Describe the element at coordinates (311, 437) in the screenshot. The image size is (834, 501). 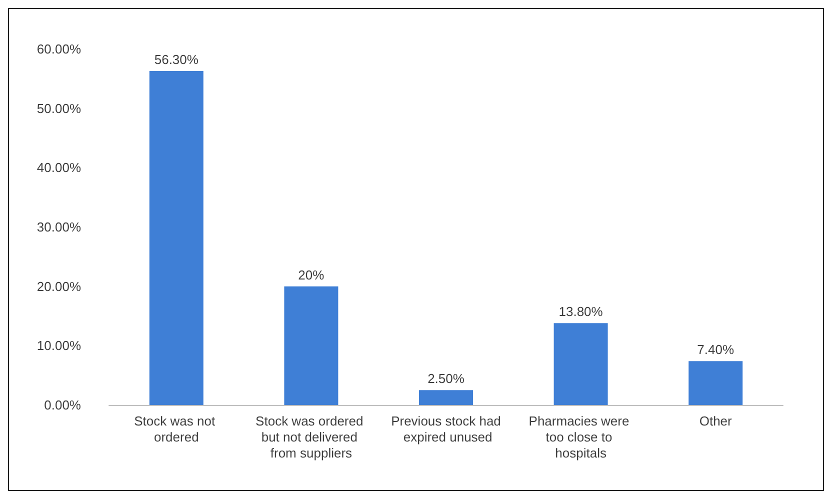
I see `x-tick-label: Stock was ordered but not delivered from suppliers` at that location.